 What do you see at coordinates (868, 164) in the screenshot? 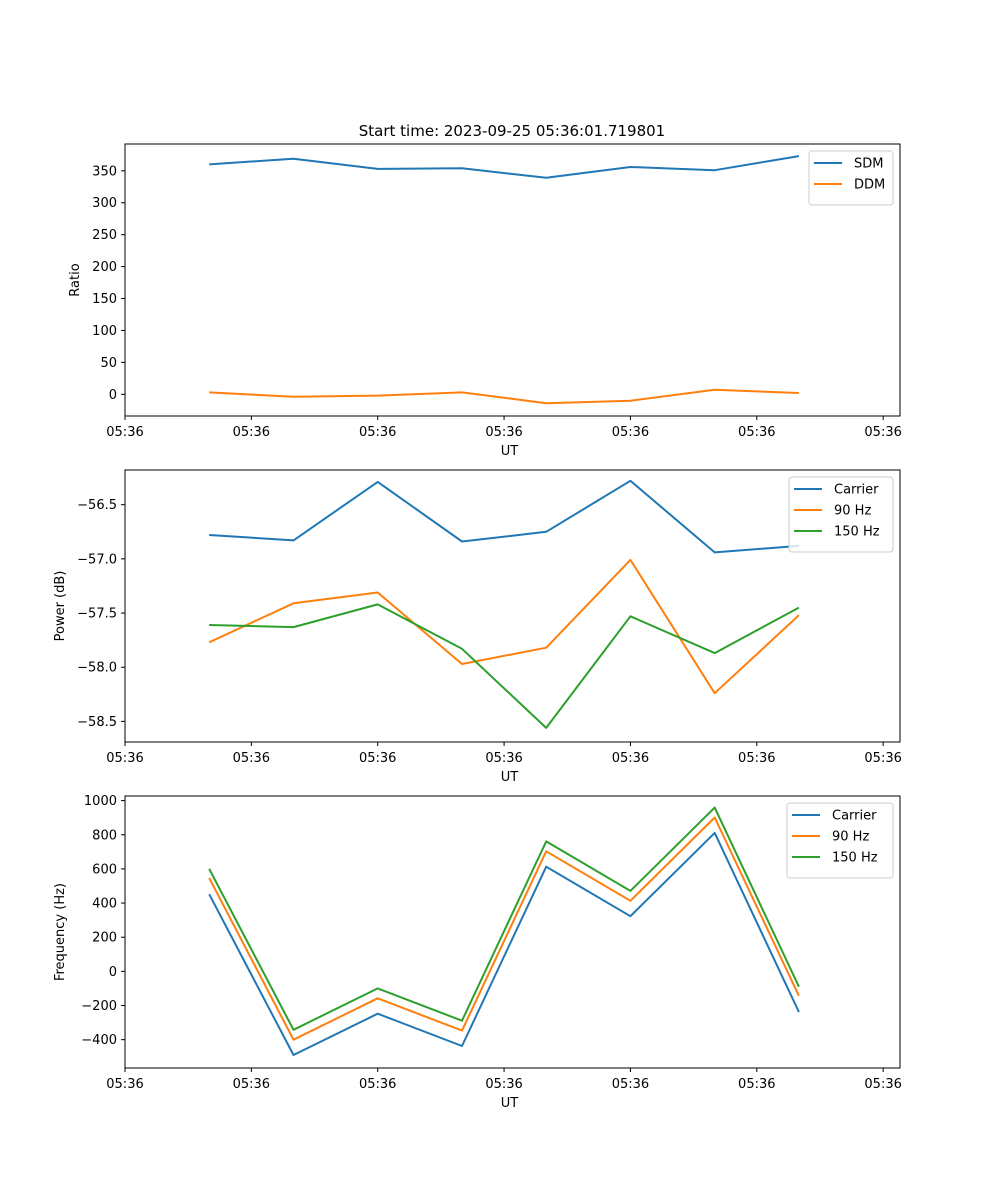
I see `legend-label: SDM` at bounding box center [868, 164].